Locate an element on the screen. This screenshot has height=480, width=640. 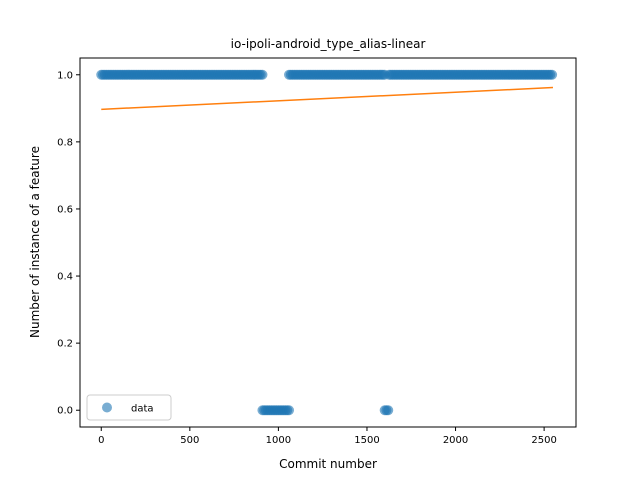
y-axis: 0.0 0.2 0.4 0.6 0.8 1.0 is located at coordinates (68, 243).